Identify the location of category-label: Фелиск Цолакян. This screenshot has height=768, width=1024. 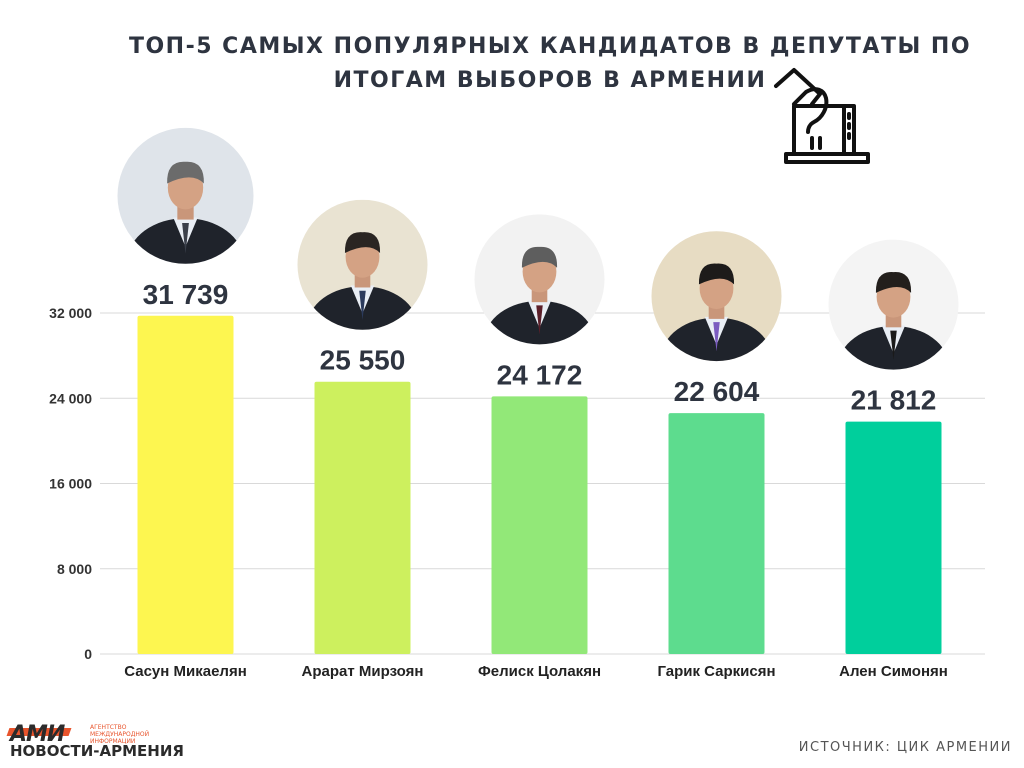
(539, 671).